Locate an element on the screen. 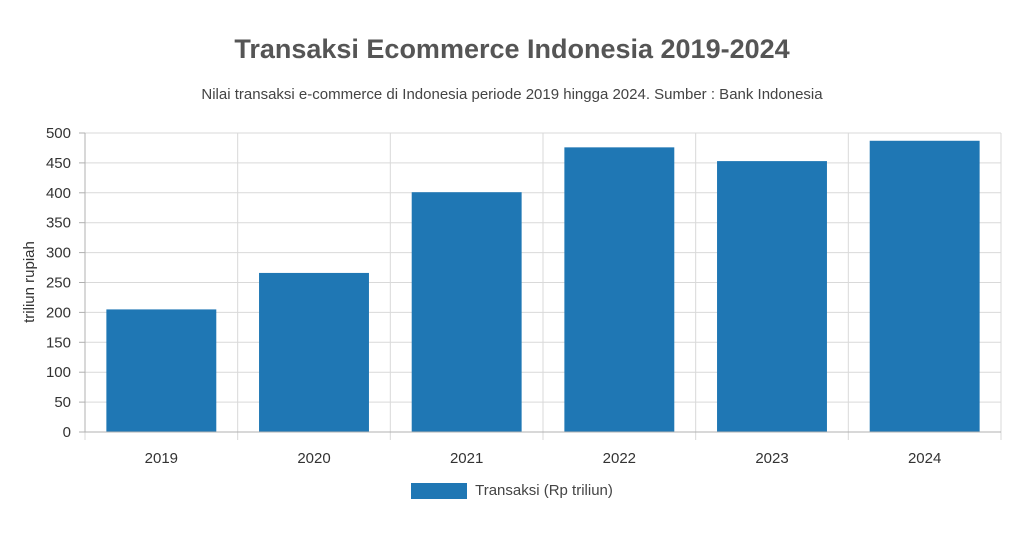 This screenshot has height=536, width=1024. bar-2022 is located at coordinates (619, 290).